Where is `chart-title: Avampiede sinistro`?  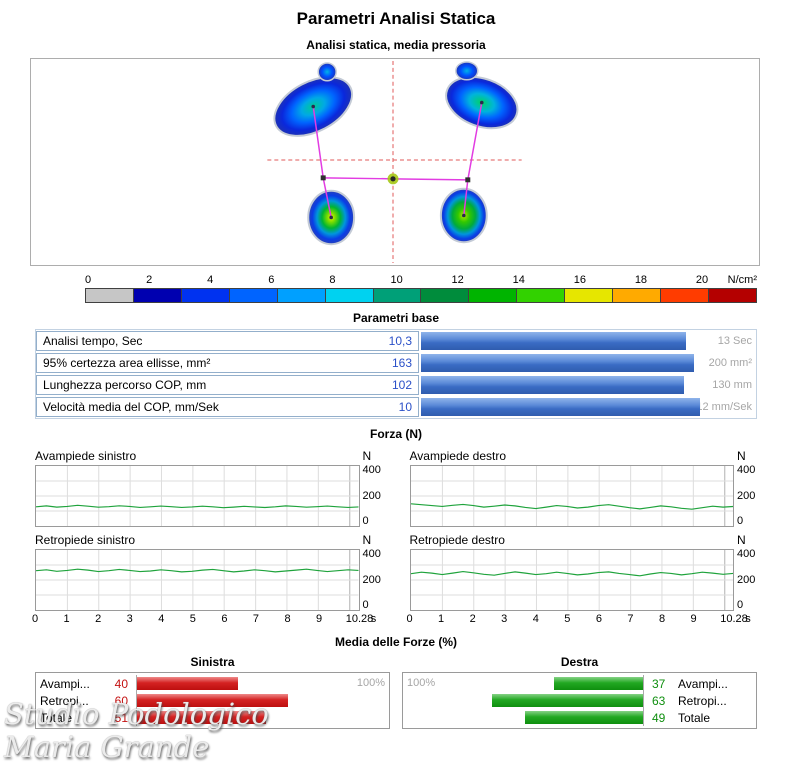
chart-title: Avampiede sinistro is located at coordinates (86, 456).